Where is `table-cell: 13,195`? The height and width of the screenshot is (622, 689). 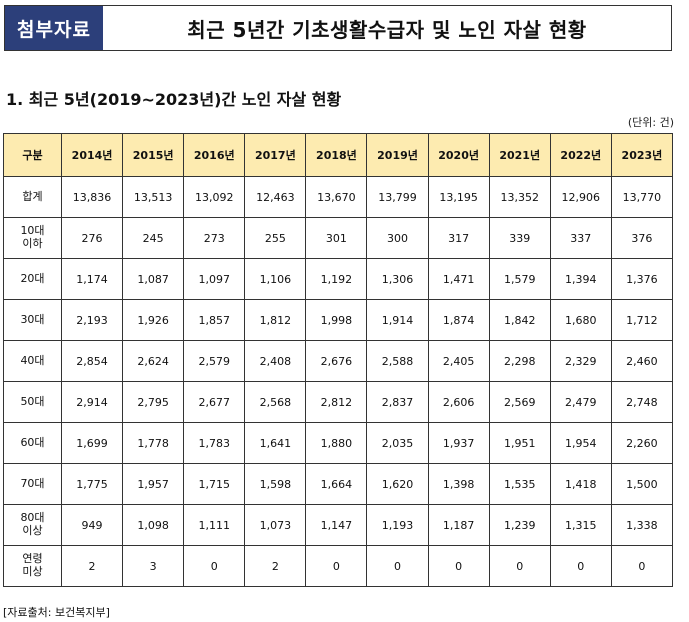 table-cell: 13,195 is located at coordinates (458, 197).